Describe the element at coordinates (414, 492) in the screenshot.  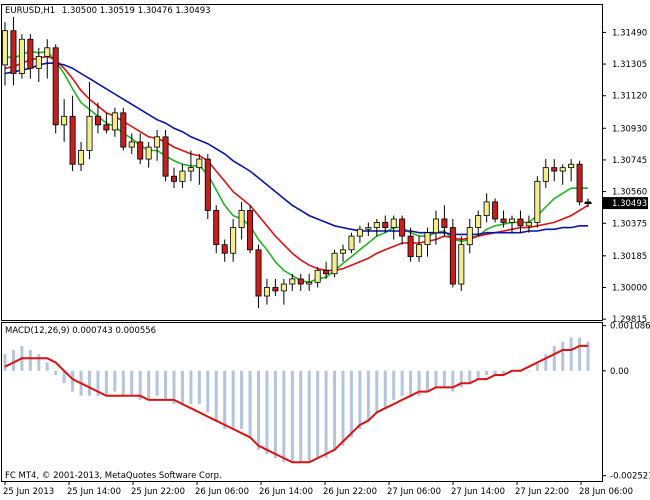
I see `time-tick-label: 27 Jun 06:00` at that location.